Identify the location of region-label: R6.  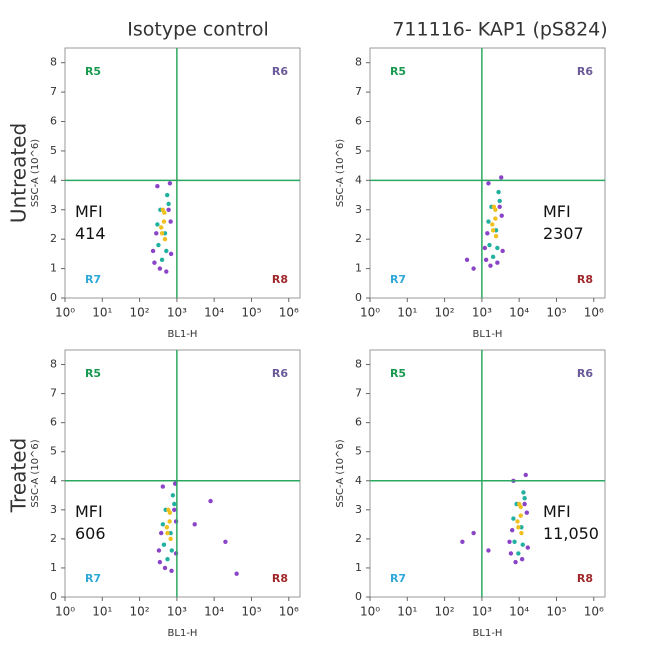
(280, 71).